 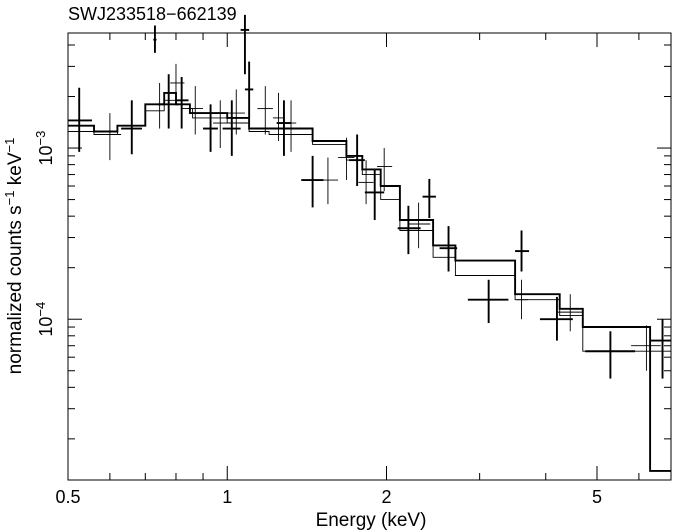 What do you see at coordinates (386, 497) in the screenshot?
I see `x-tick-label: 2` at bounding box center [386, 497].